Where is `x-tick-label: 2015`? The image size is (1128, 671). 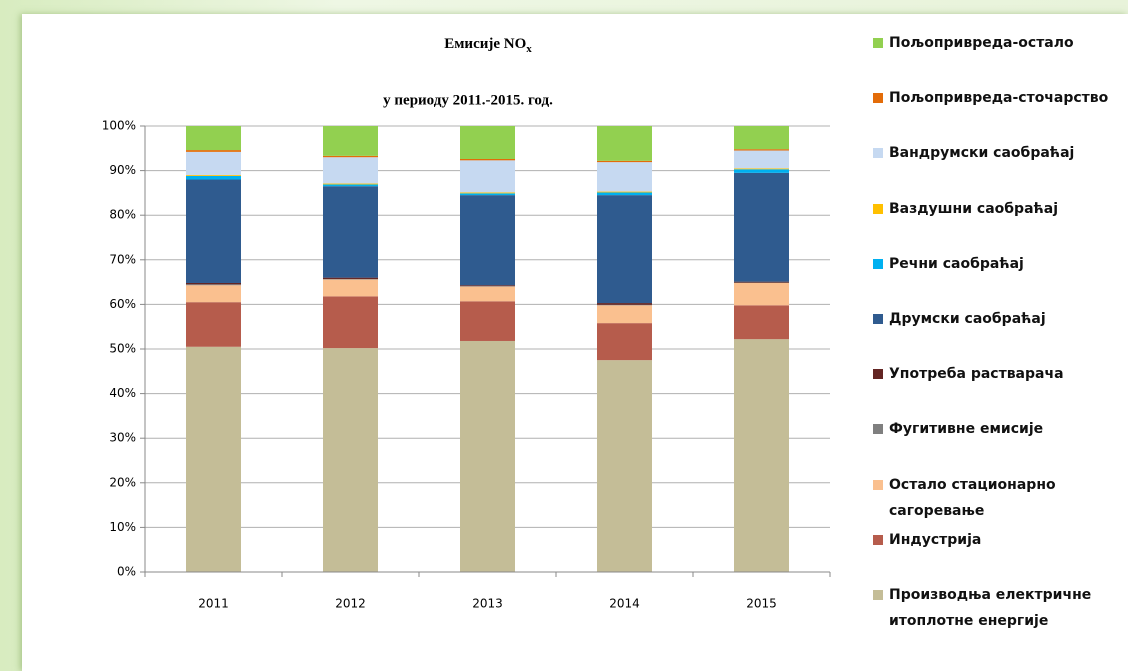 x-tick-label: 2015 is located at coordinates (761, 604).